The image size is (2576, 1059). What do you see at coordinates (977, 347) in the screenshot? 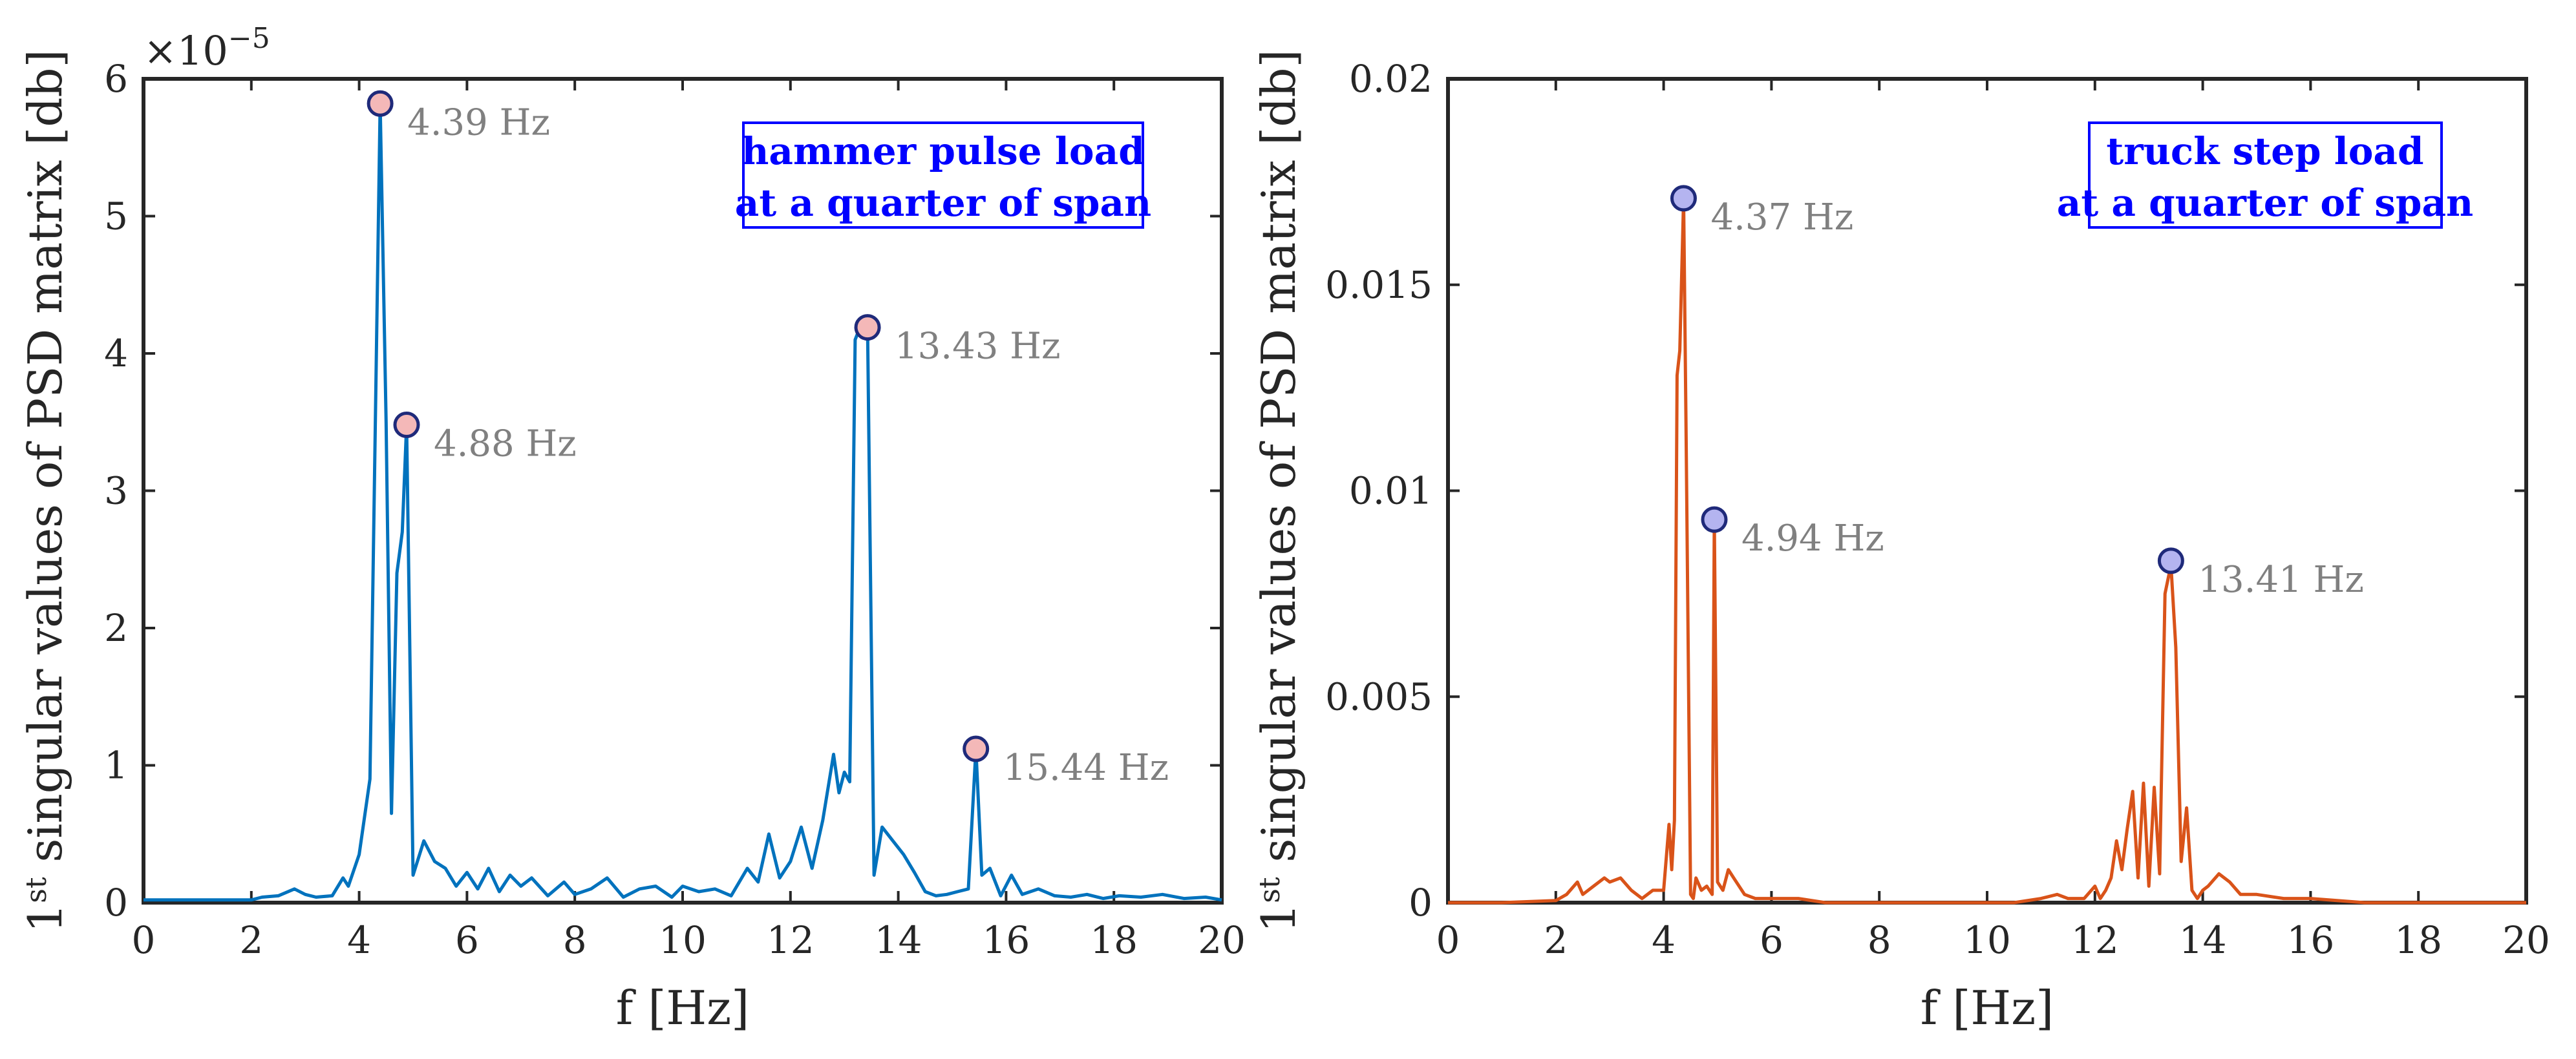
I see `left-peak-label: 13.43 Hz` at bounding box center [977, 347].